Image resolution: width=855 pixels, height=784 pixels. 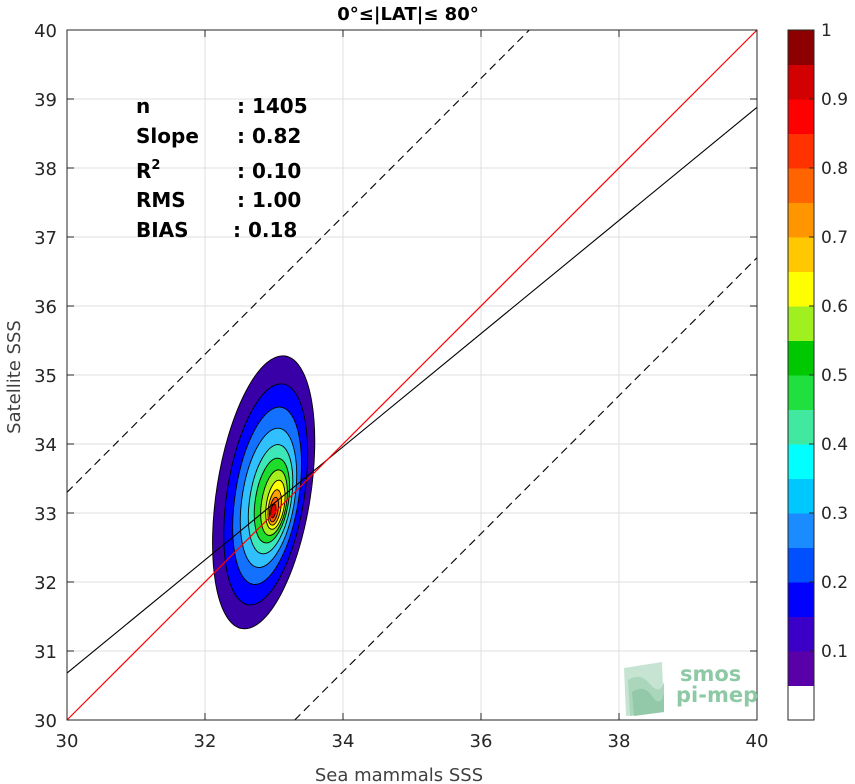 I want to click on density-contours, so click(x=264, y=492).